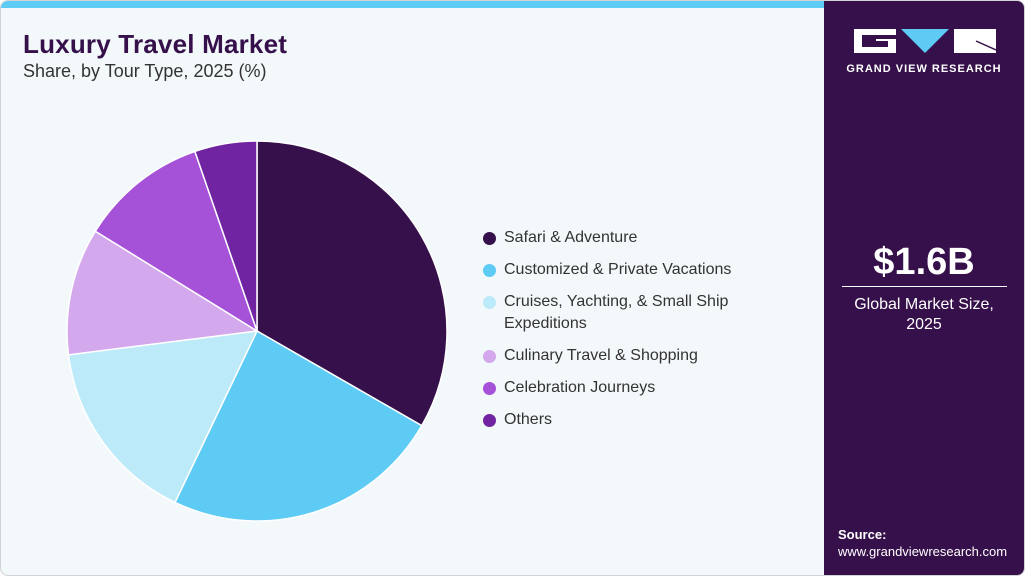  I want to click on legend-label: Customized & Private Vacations, so click(618, 269).